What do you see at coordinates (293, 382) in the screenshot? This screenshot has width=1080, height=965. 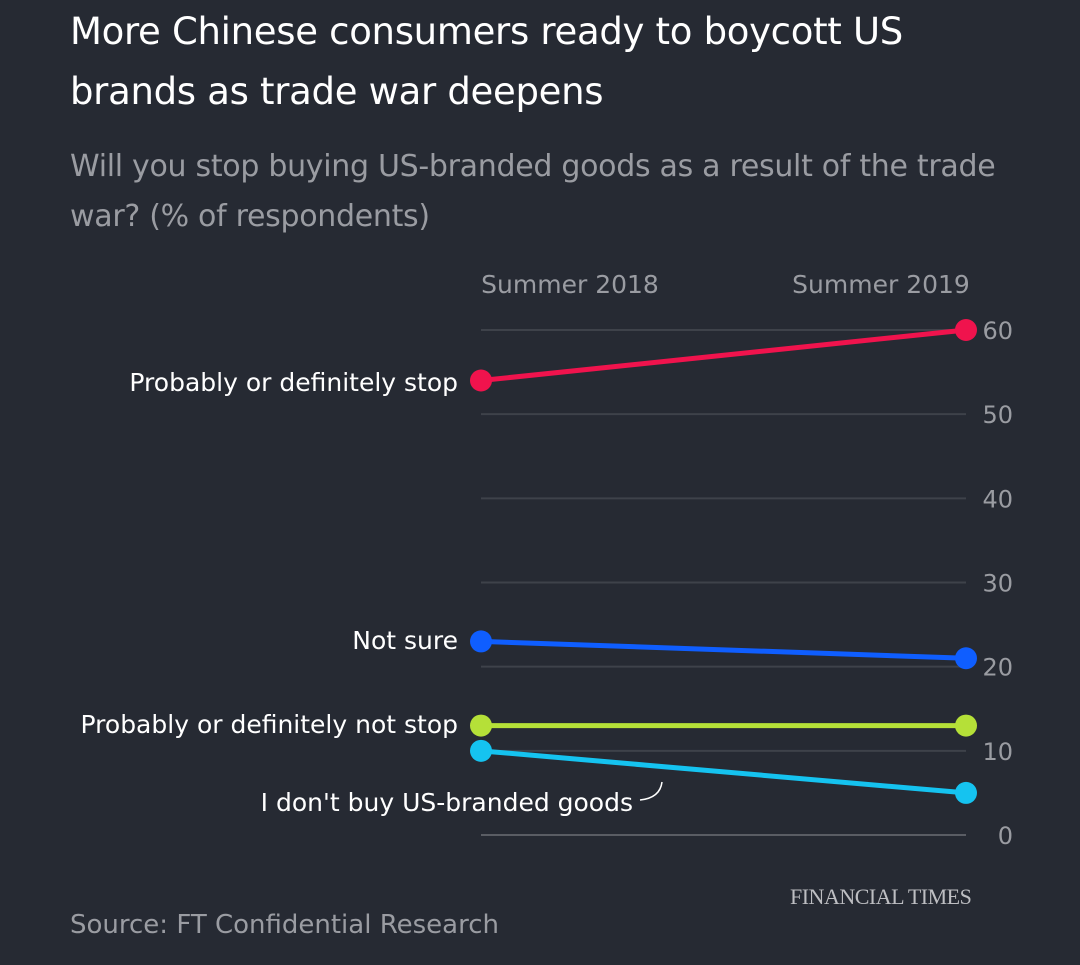 I see `series-label: Probably or definitely stop` at bounding box center [293, 382].